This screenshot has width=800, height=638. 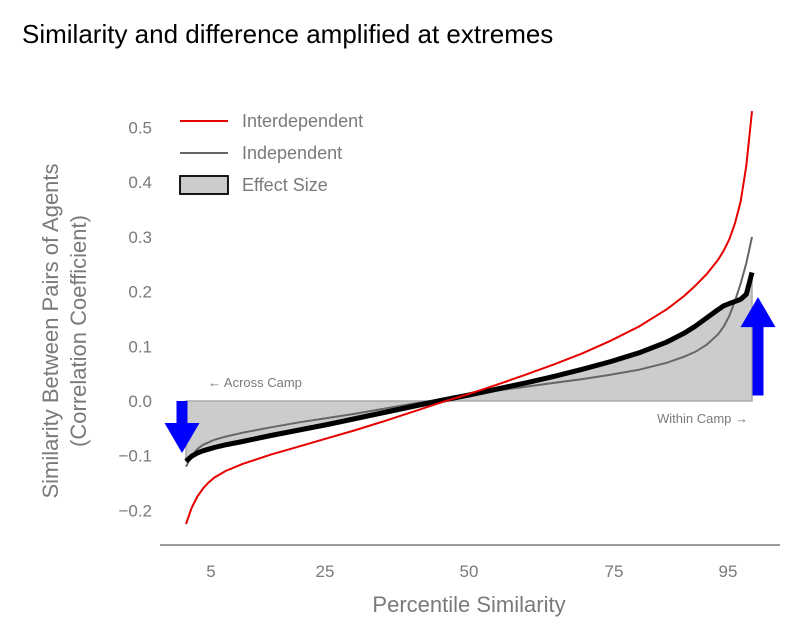 I want to click on y-tick-label: 0.5, so click(x=140, y=128).